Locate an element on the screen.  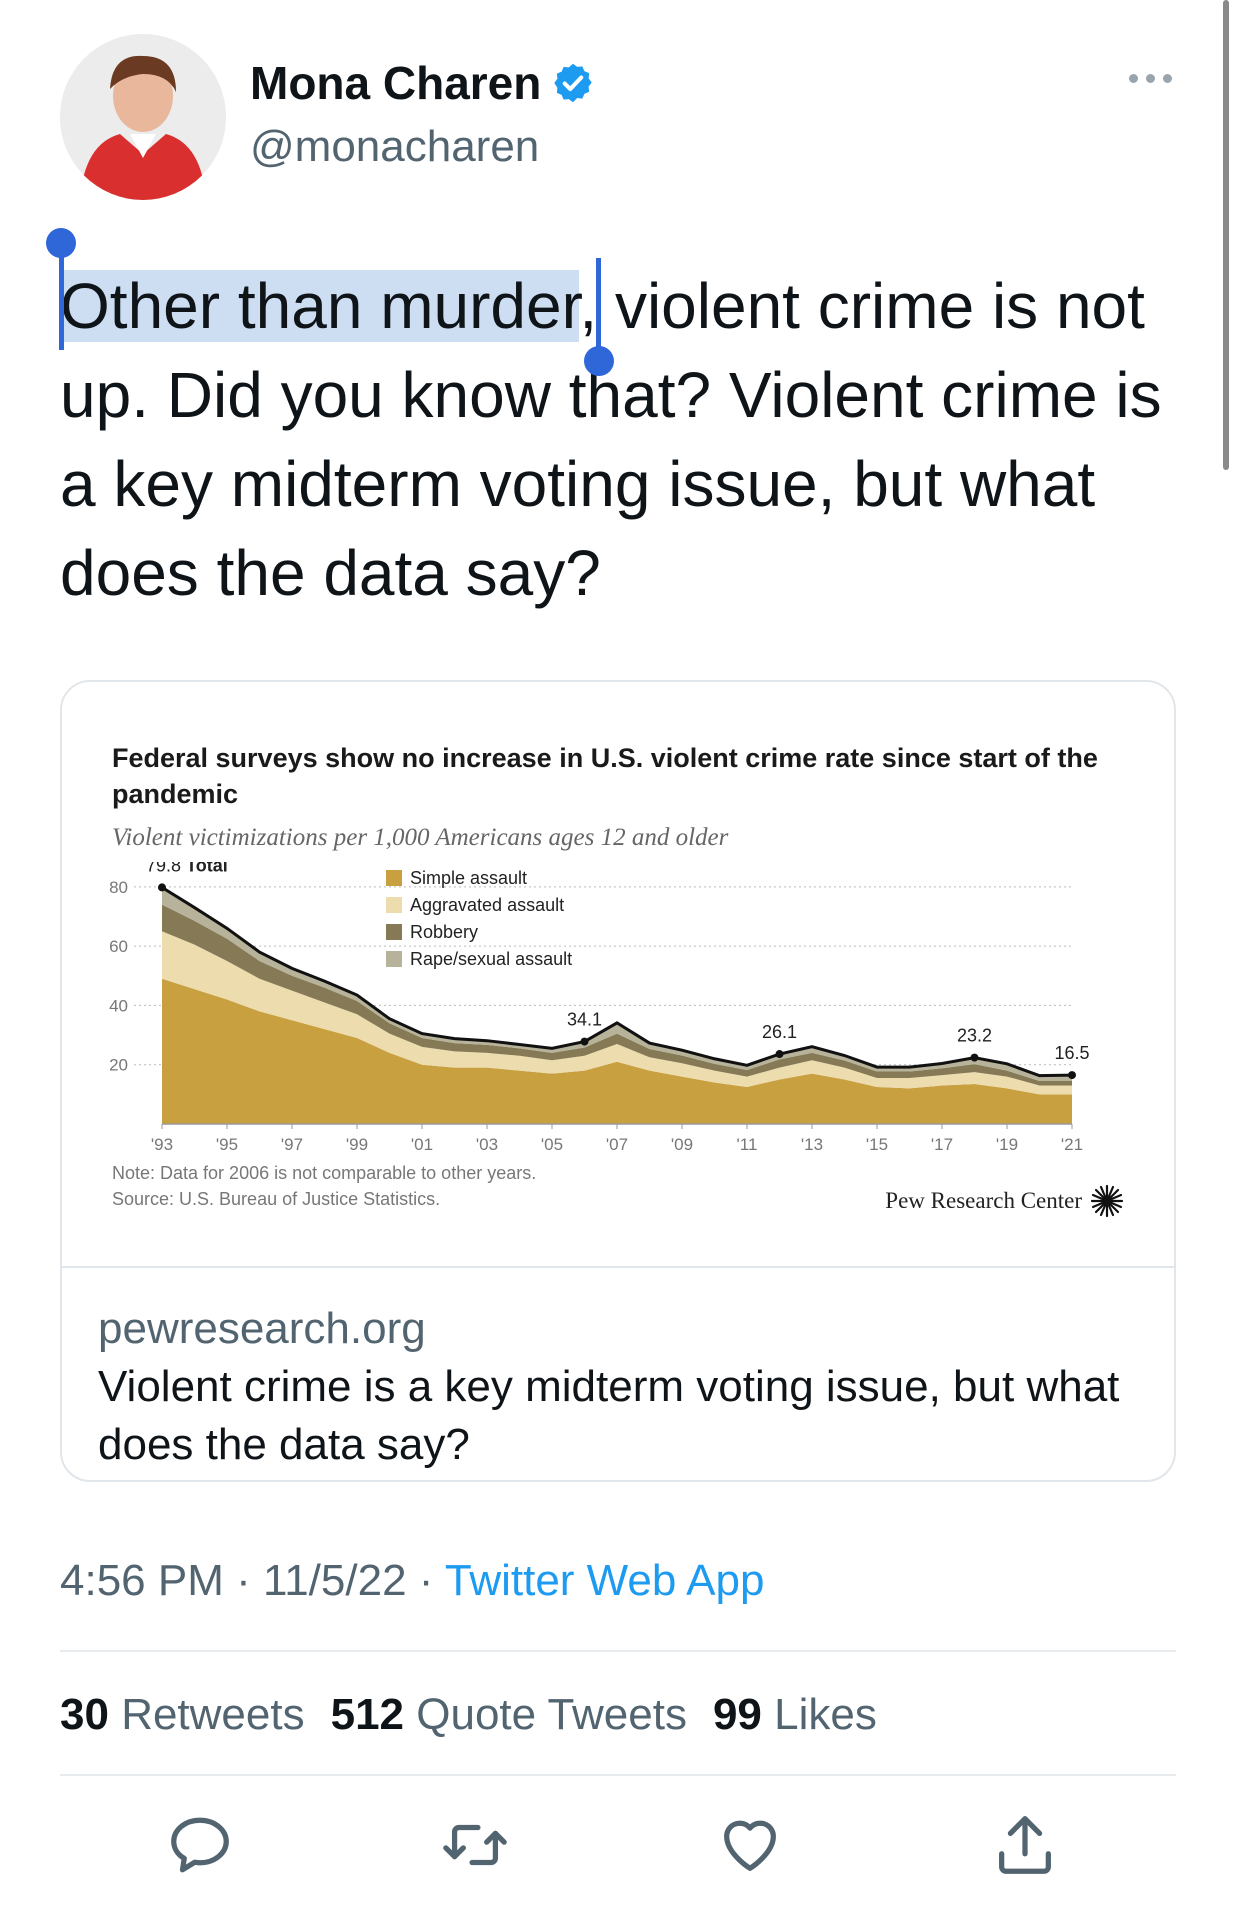
share-icon is located at coordinates (1025, 1845).